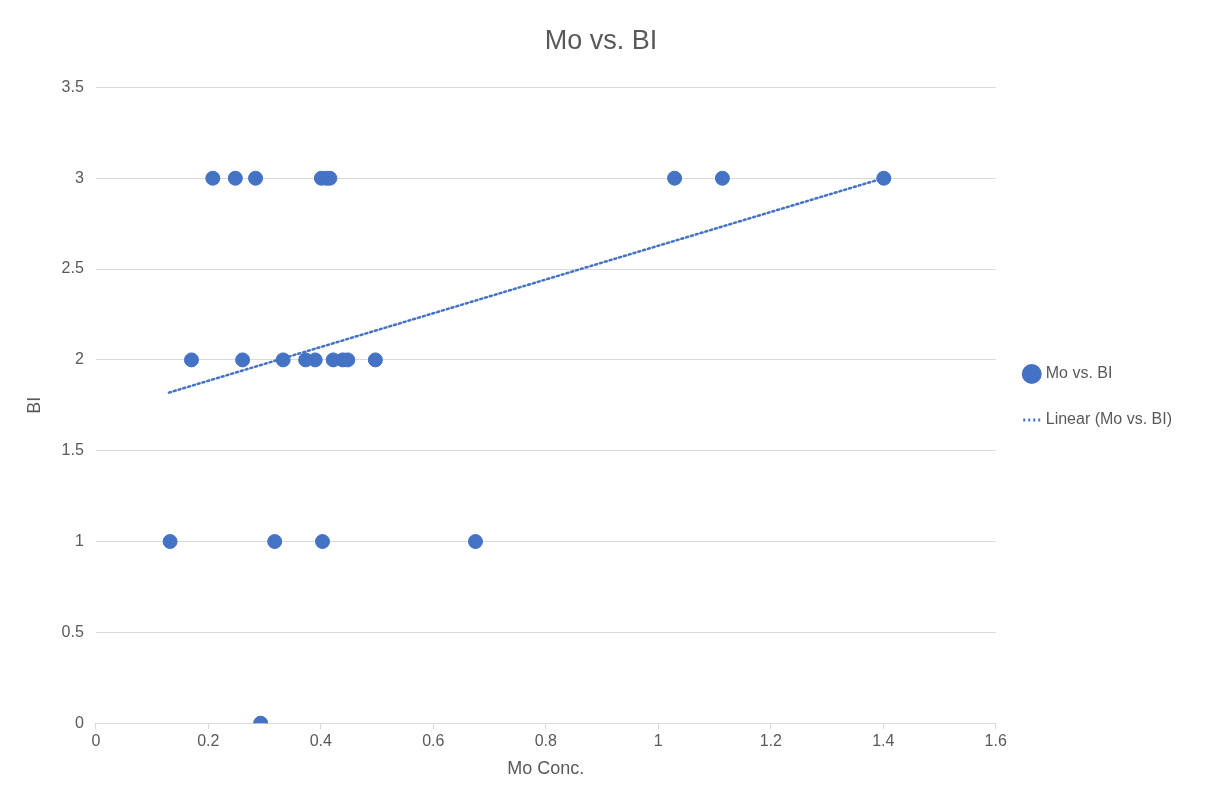 Image resolution: width=1212 pixels, height=804 pixels. What do you see at coordinates (33, 405) in the screenshot?
I see `y-axis-title: BI` at bounding box center [33, 405].